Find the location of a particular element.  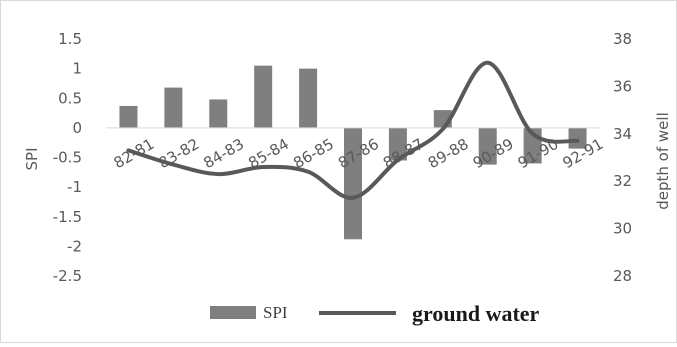

category-label-82-81: 82-81 is located at coordinates (134, 153).